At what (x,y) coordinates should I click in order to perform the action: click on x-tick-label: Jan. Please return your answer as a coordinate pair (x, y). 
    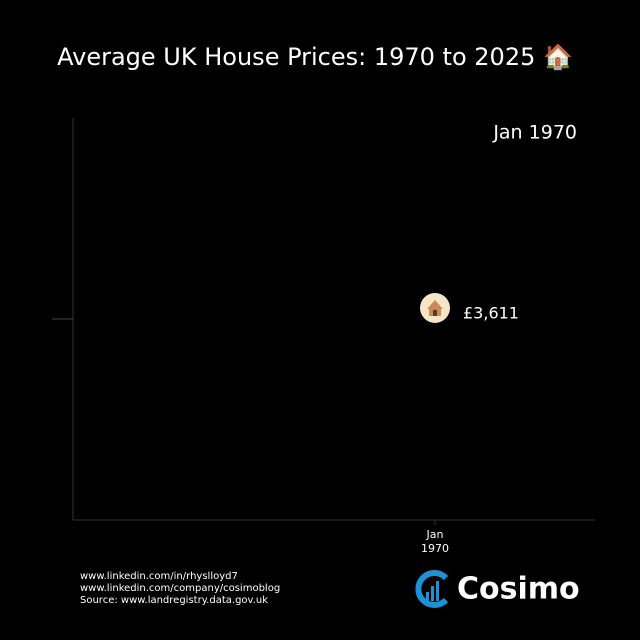
    Looking at the image, I should click on (435, 534).